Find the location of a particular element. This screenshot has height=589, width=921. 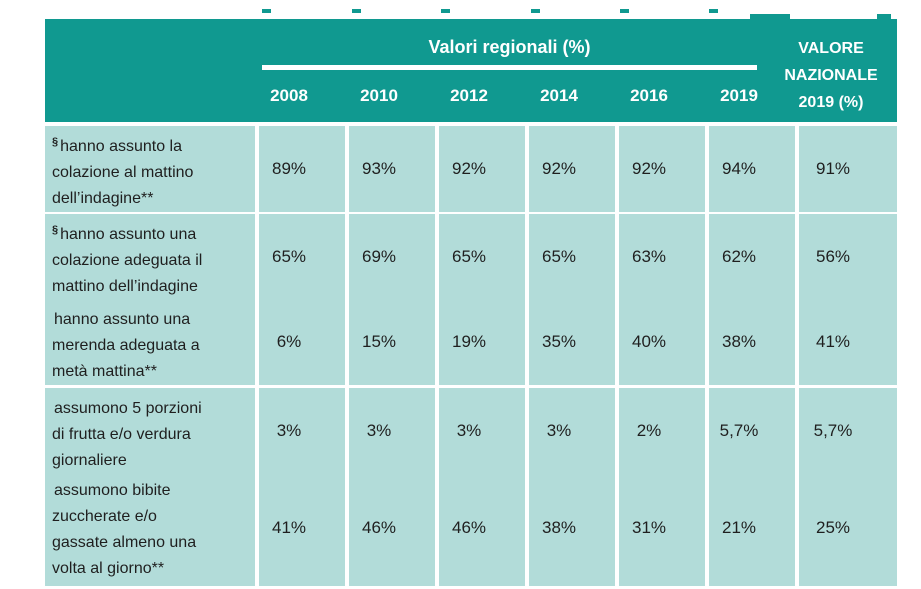

year-value-cell: 31% is located at coordinates (662, 528).